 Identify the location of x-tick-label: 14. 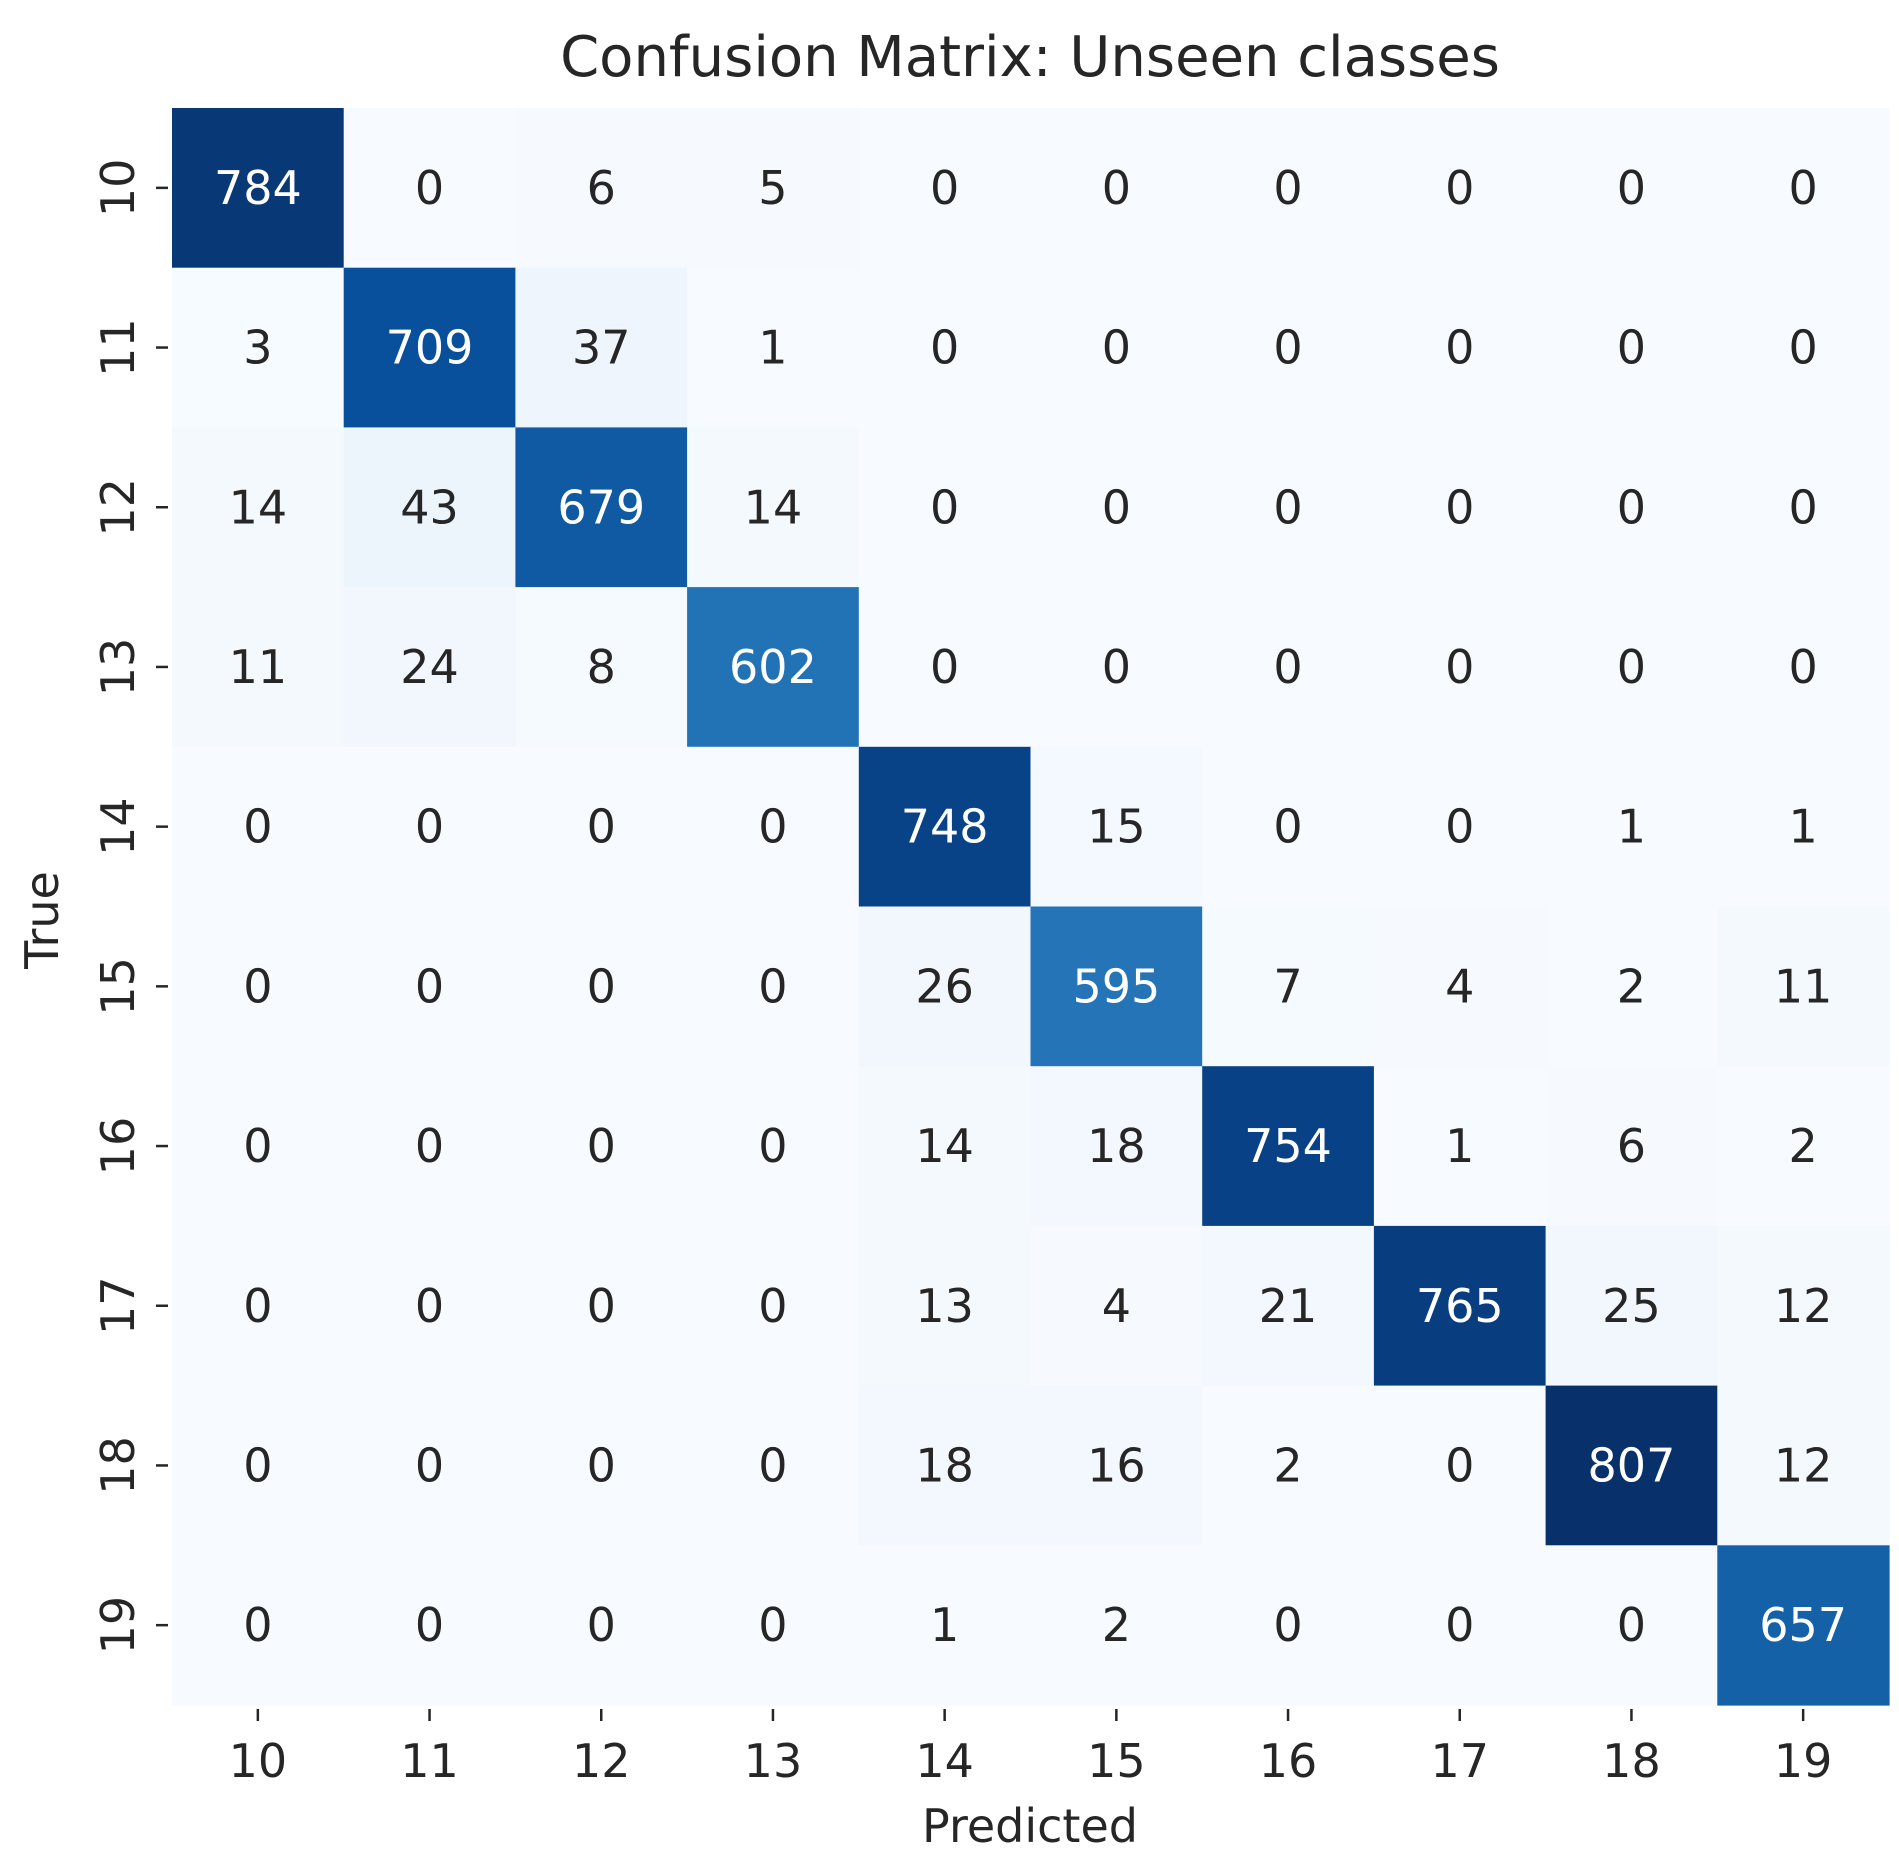
(944, 1761).